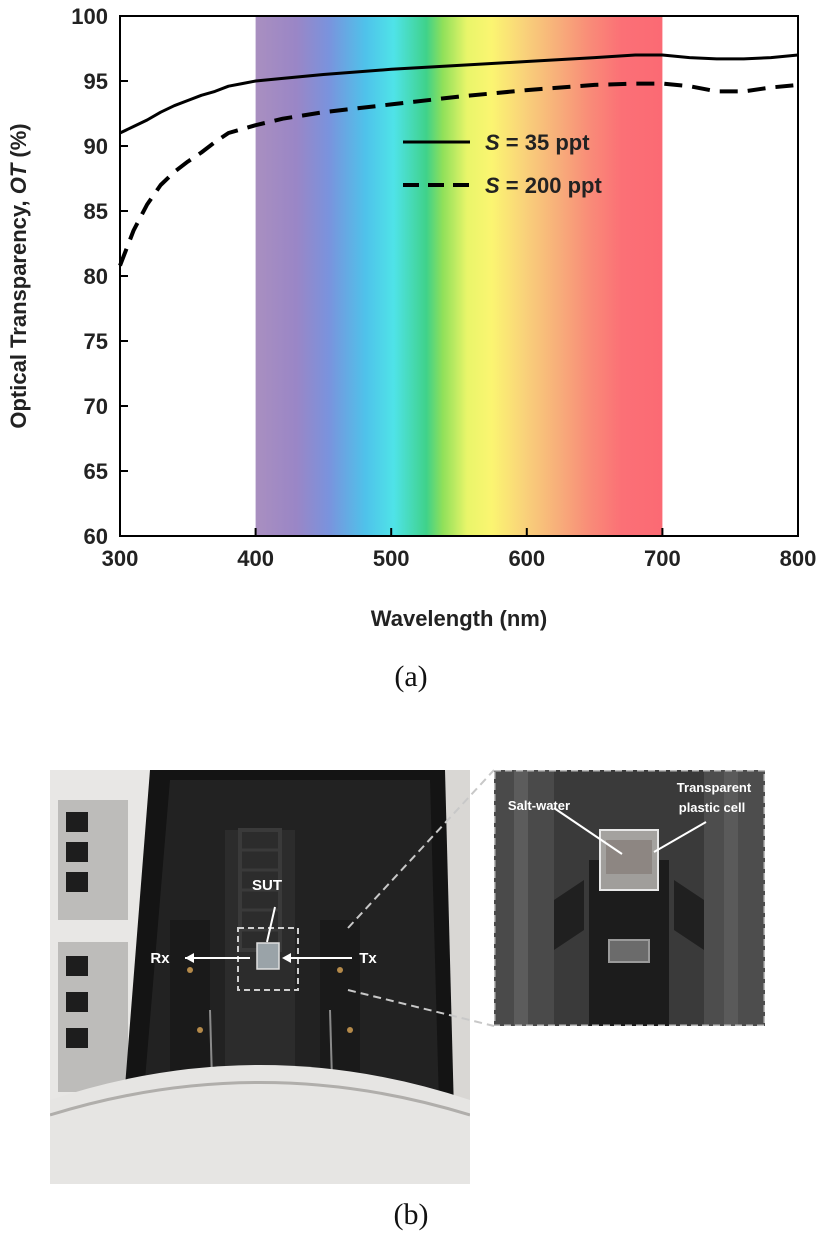 This screenshot has width=827, height=1248. I want to click on legend-label-s35: S = 35 ppt, so click(537, 142).